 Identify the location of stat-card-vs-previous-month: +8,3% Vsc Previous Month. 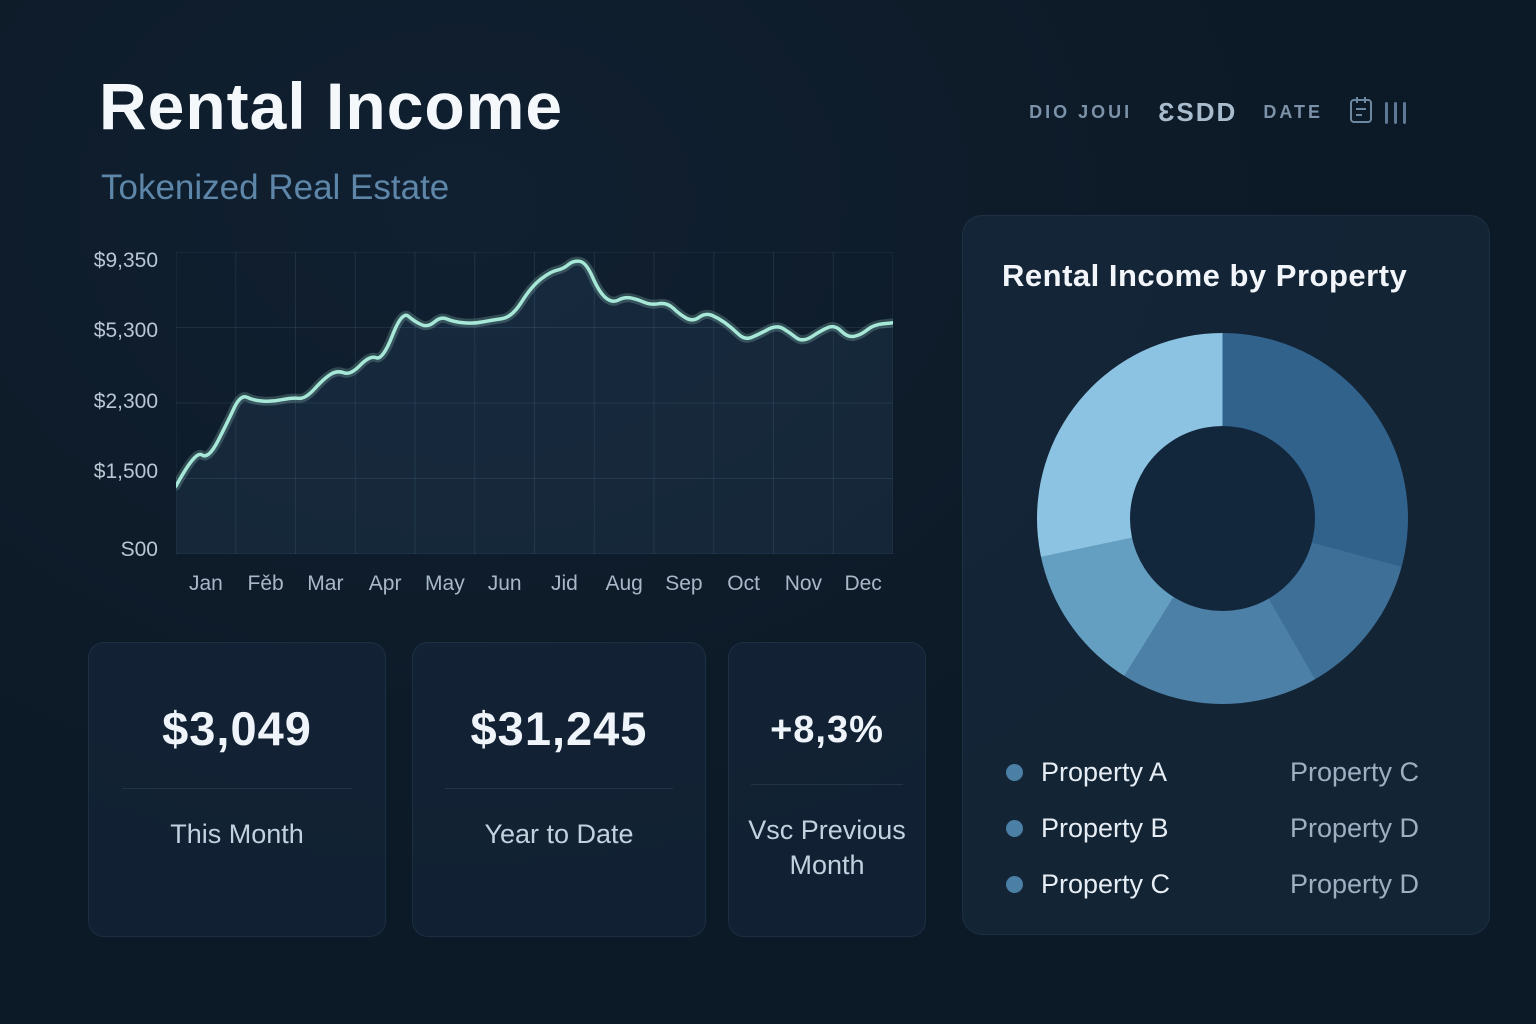
(827, 789).